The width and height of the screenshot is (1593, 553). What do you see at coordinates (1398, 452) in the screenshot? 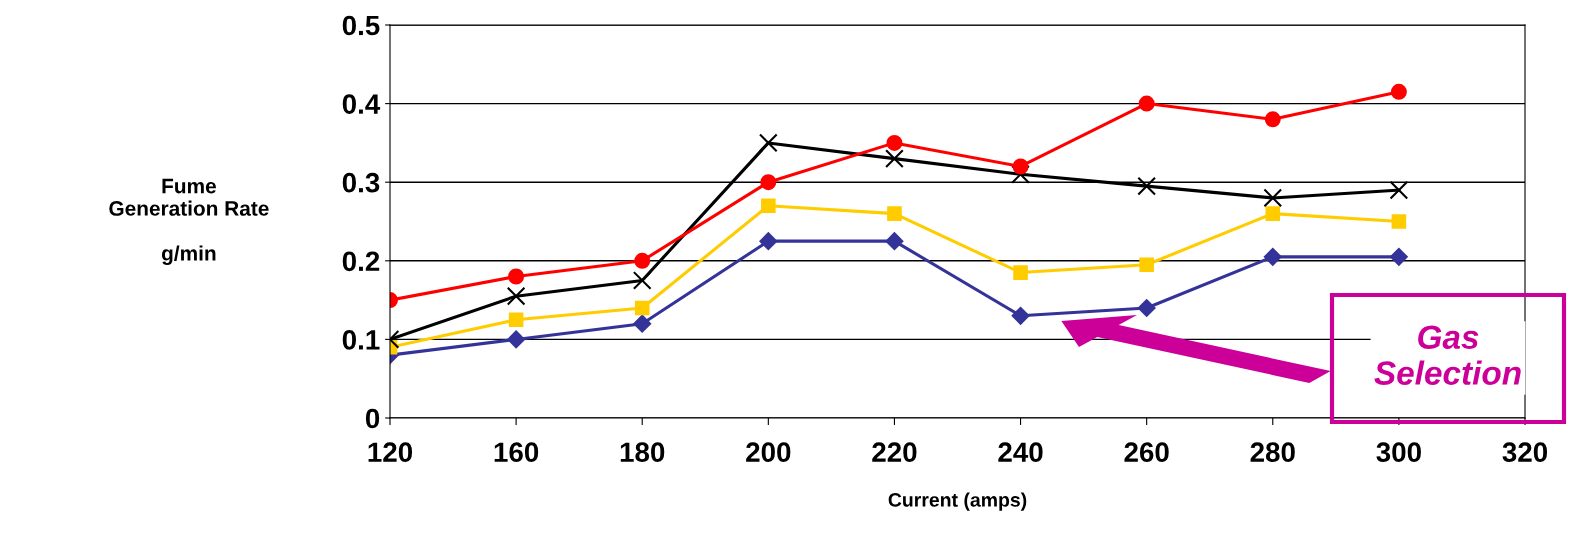
I see `x-tick-label: 300` at bounding box center [1398, 452].